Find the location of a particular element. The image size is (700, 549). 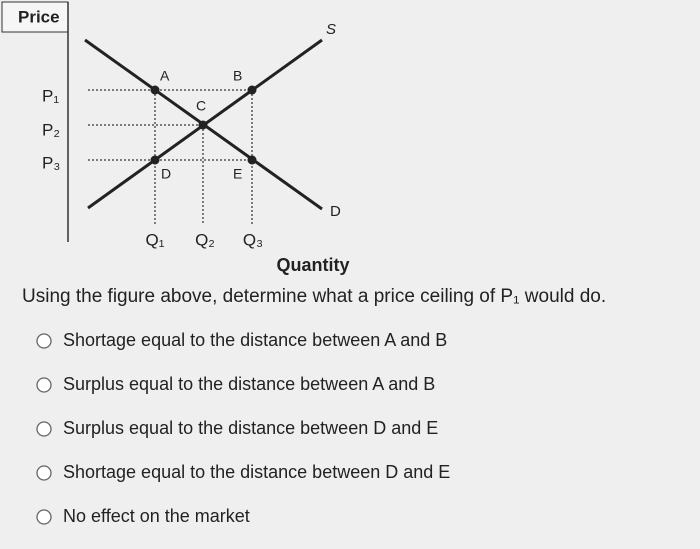

y-axis-label: Price is located at coordinates (39, 16).